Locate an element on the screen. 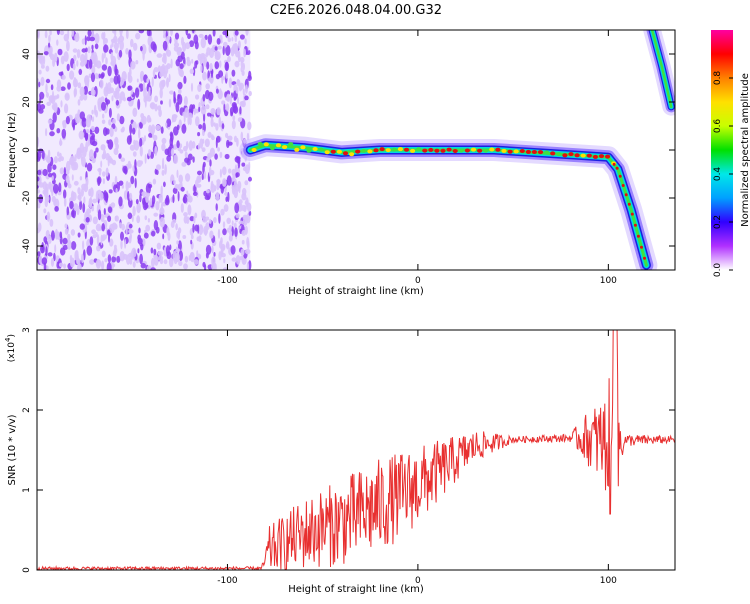  x-tick-label: -100 is located at coordinates (227, 581).